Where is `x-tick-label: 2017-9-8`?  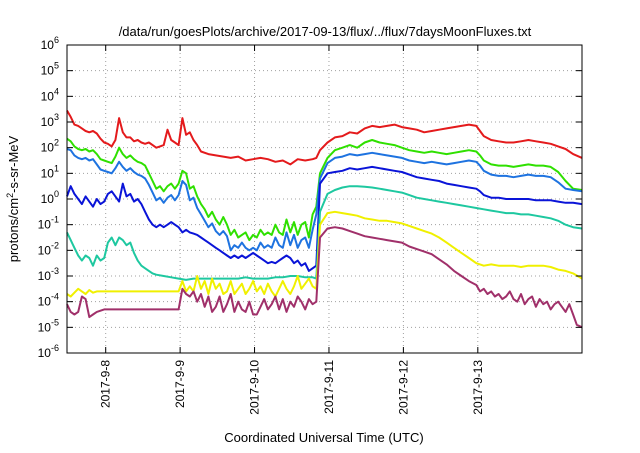 x-tick-label: 2017-9-8 is located at coordinates (106, 384).